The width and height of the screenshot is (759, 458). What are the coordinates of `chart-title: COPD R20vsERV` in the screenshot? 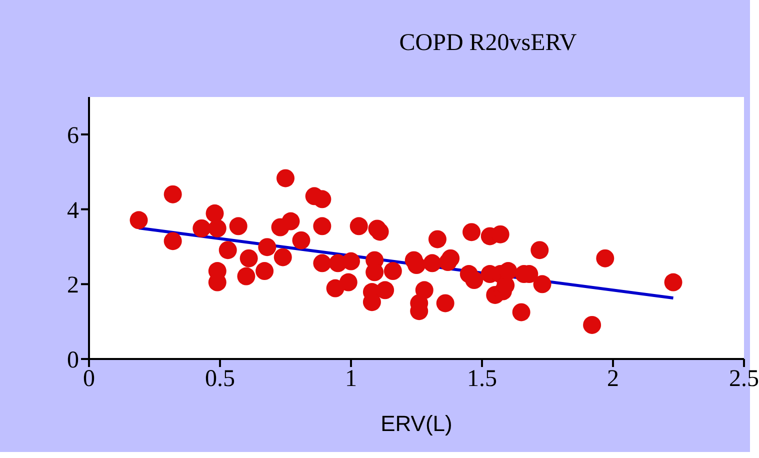 It's located at (488, 43).